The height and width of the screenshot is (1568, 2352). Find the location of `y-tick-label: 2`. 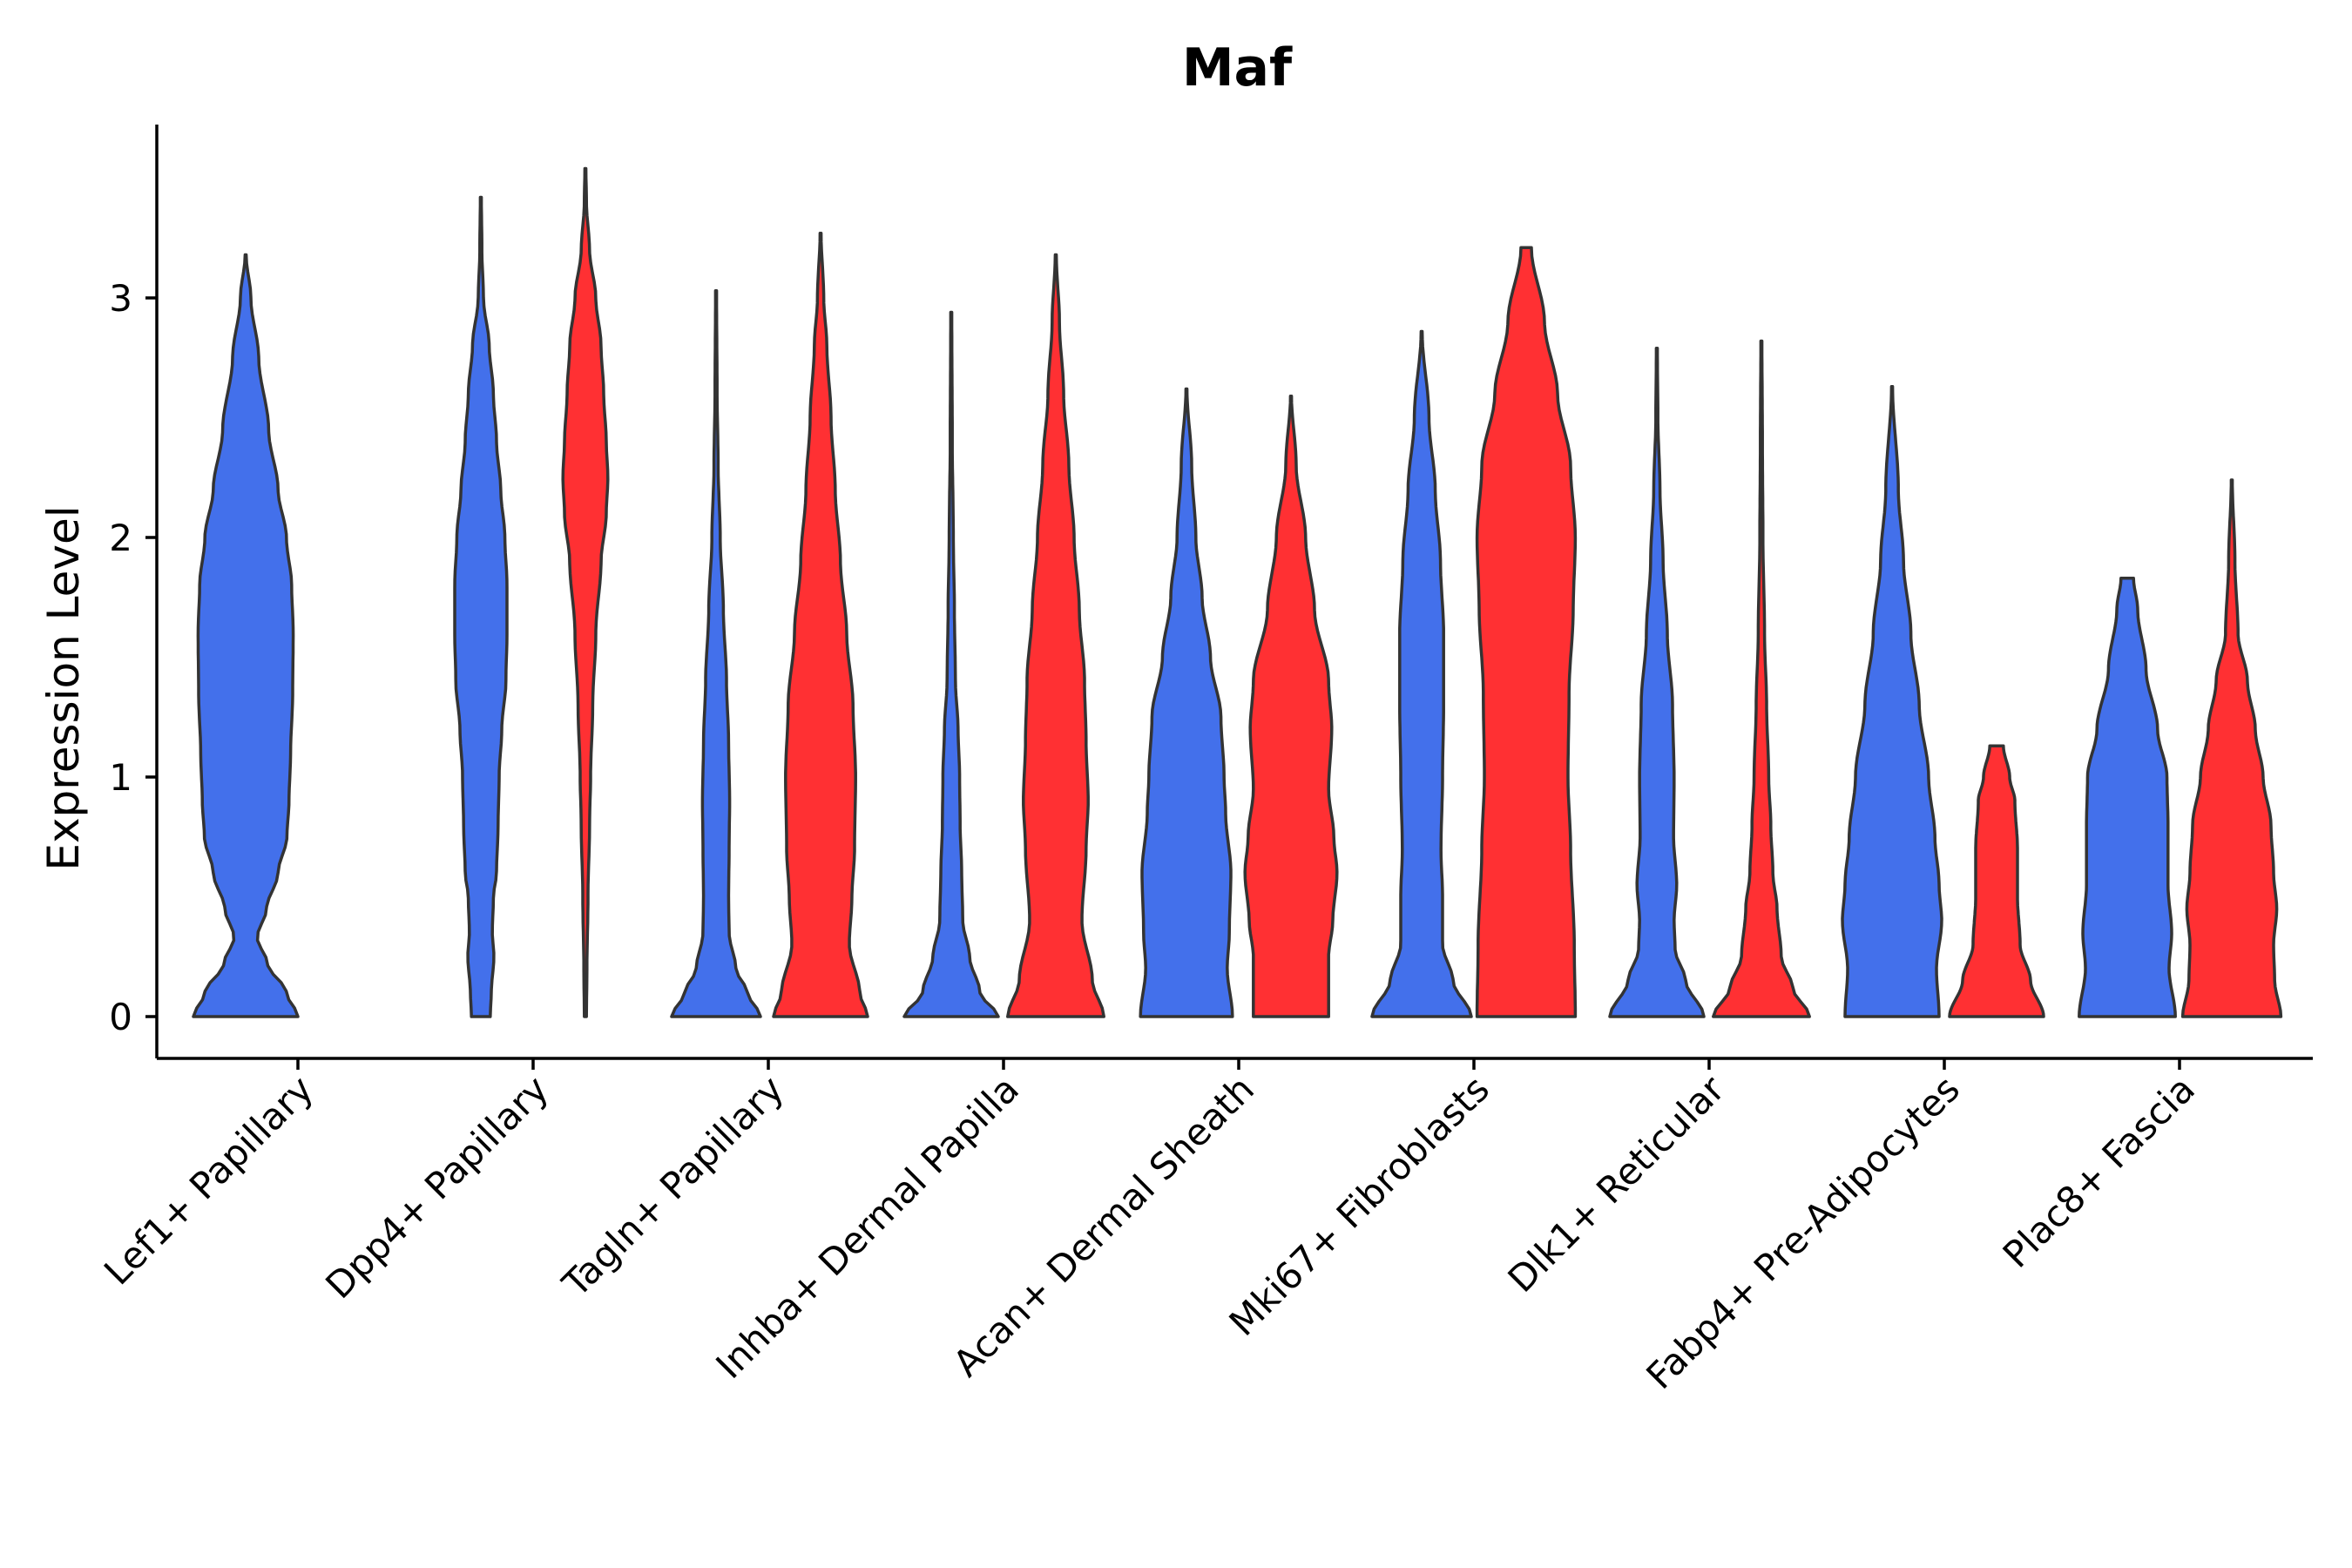

y-tick-label: 2 is located at coordinates (120, 538).